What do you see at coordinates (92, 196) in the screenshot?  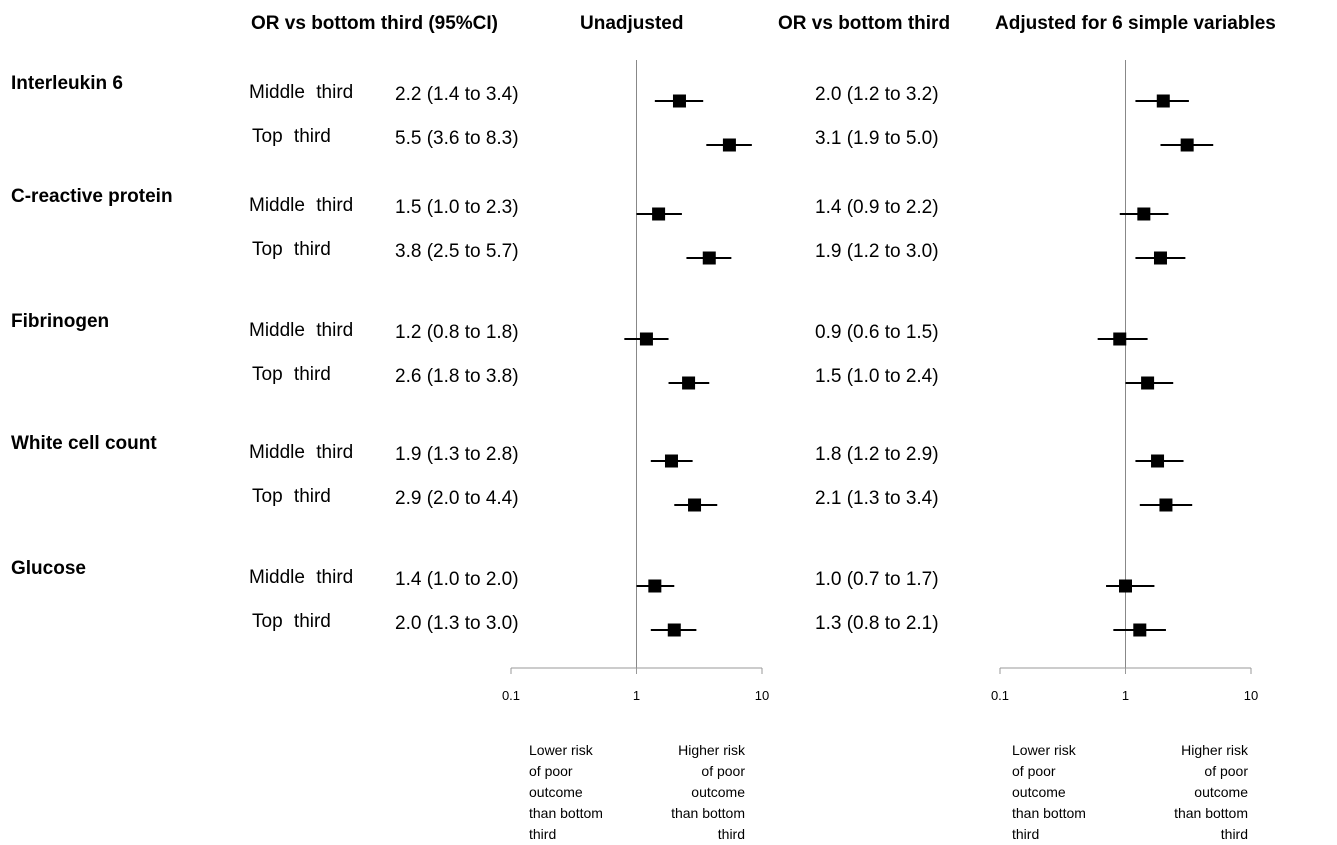 I see `marker-name: C-reactive protein` at bounding box center [92, 196].